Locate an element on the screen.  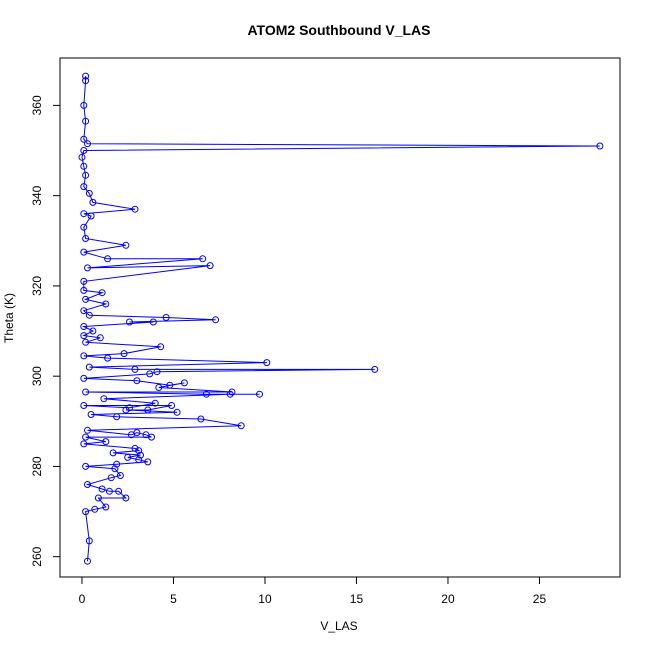
x-tick-label: 0 is located at coordinates (82, 599).